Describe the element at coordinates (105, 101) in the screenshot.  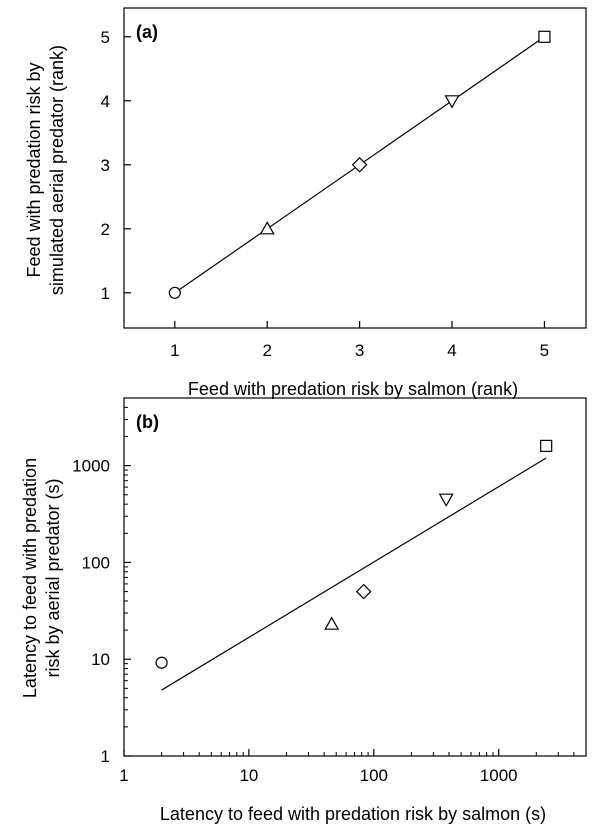
I see `y-tick-label: 4` at that location.